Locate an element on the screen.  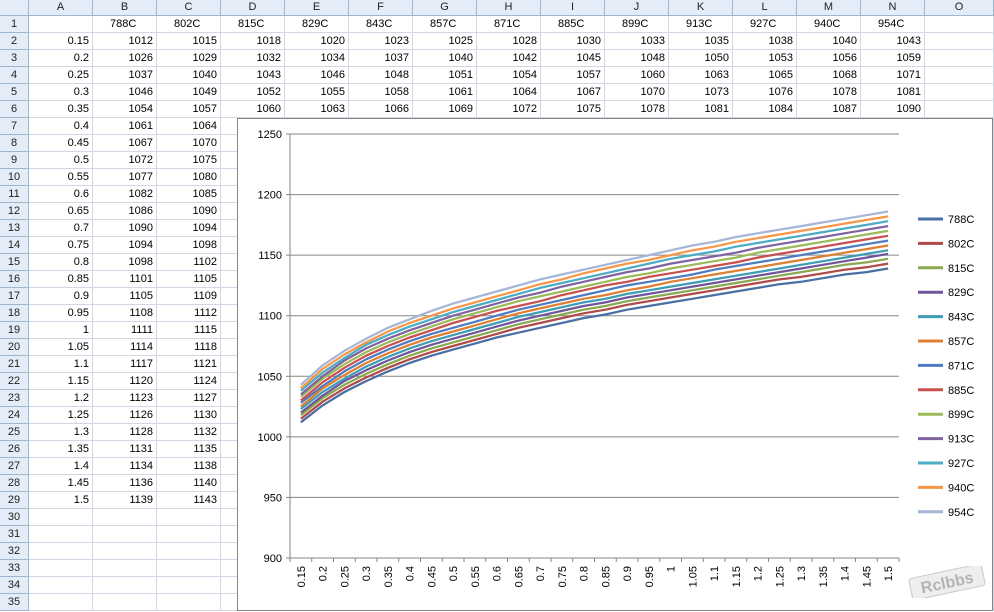
cell-c2: 1015 is located at coordinates (189, 41).